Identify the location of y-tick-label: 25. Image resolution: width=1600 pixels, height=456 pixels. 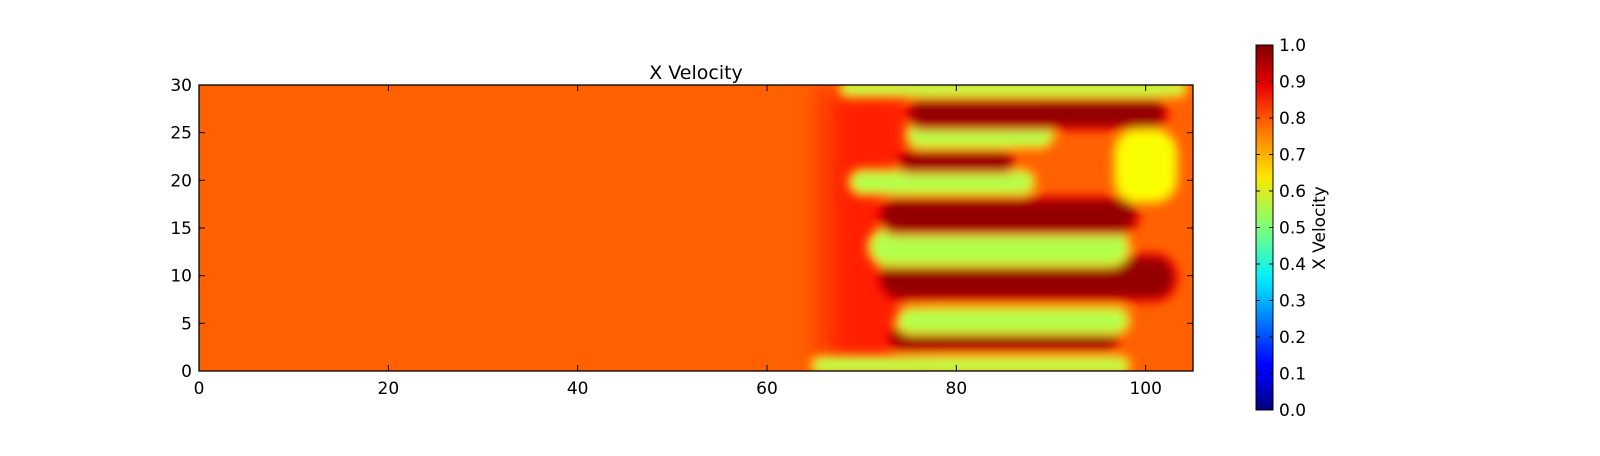
(181, 134).